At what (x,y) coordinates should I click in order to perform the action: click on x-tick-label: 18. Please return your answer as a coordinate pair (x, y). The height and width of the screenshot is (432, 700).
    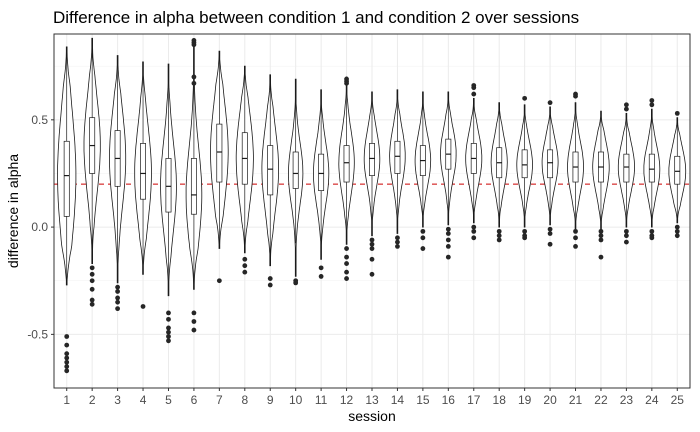
    Looking at the image, I should click on (500, 400).